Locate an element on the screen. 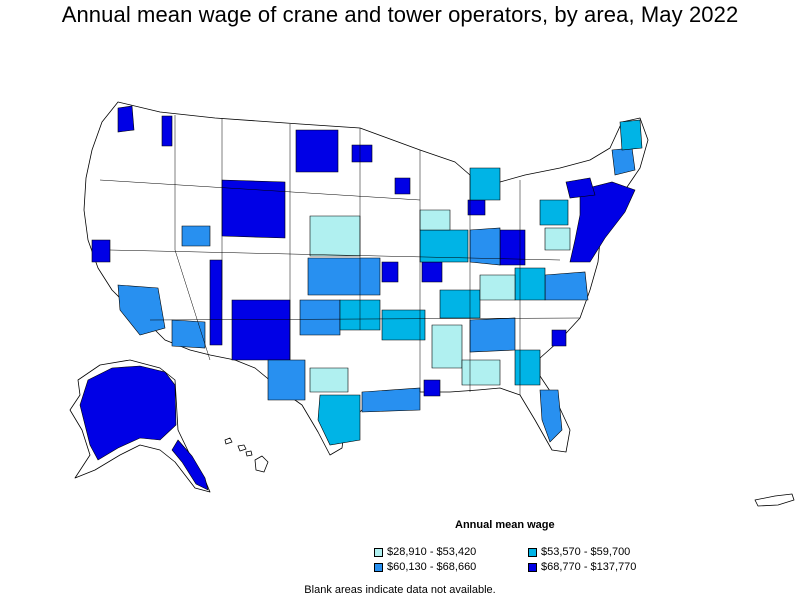  montana-region is located at coordinates (362, 153).